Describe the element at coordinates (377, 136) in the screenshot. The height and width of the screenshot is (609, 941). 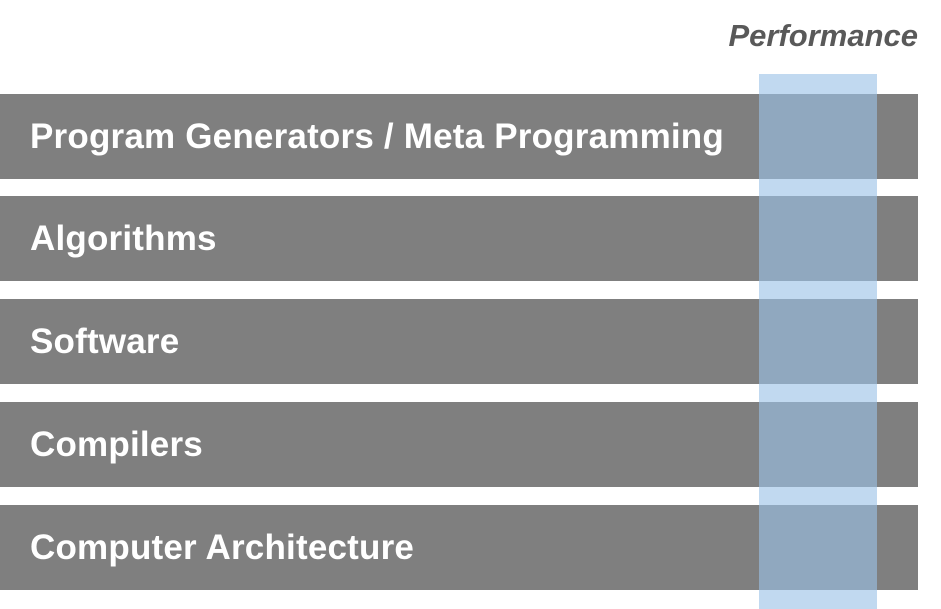
I see `layer-label: Program Generators / Meta Programming` at that location.